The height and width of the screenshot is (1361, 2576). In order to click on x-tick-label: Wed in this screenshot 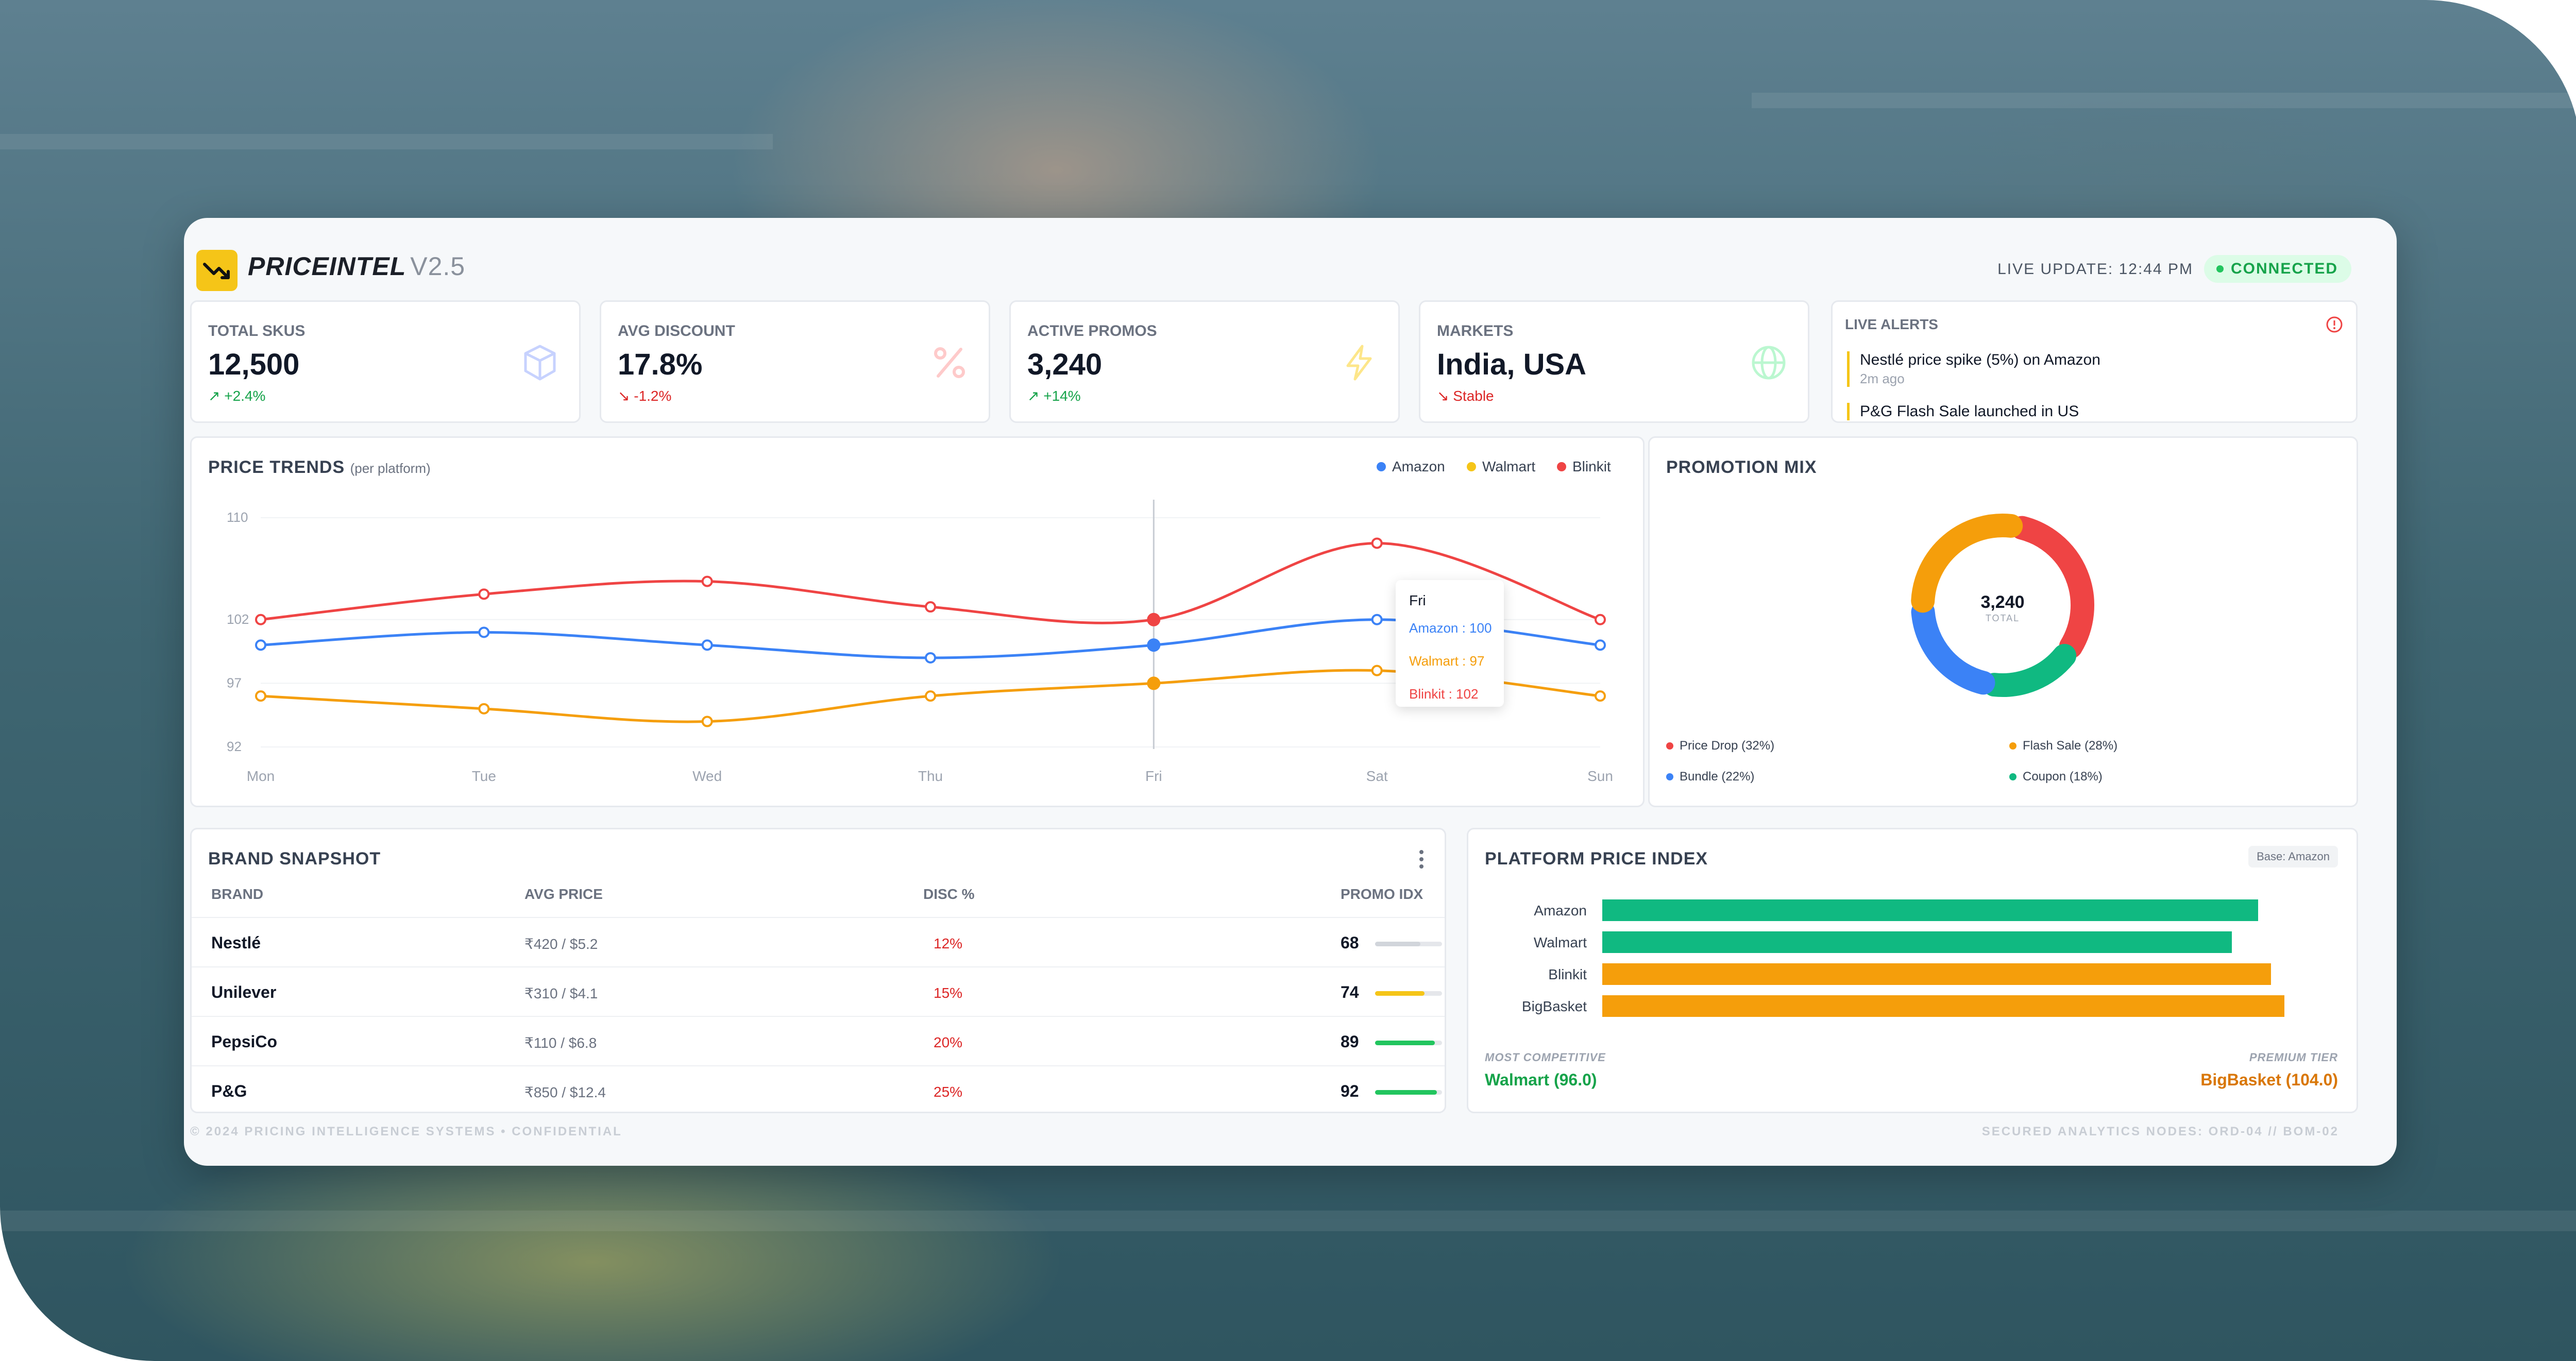, I will do `click(707, 776)`.